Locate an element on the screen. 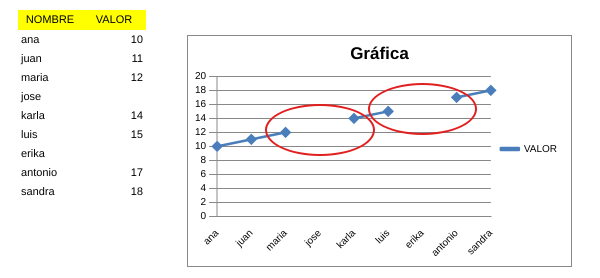 This screenshot has width=600, height=278. y-tick-label: 16 is located at coordinates (201, 104).